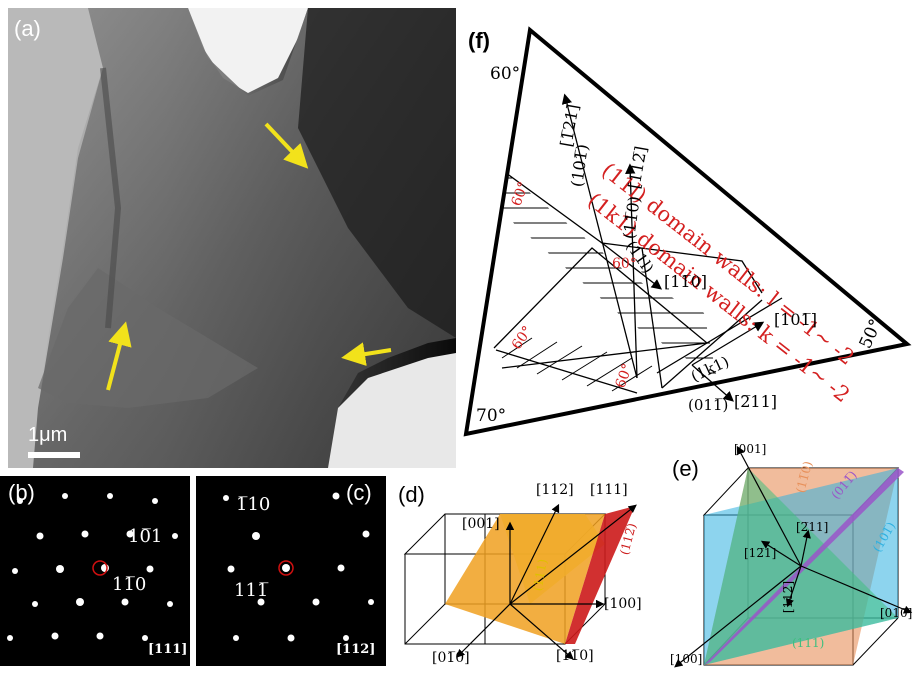 The image size is (915, 675). I want to click on panel-d-svg, so click(520, 581).